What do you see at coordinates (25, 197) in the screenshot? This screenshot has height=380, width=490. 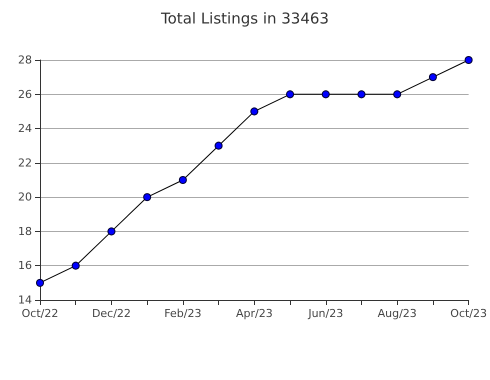 I see `y-tick-label: 20` at bounding box center [25, 197].